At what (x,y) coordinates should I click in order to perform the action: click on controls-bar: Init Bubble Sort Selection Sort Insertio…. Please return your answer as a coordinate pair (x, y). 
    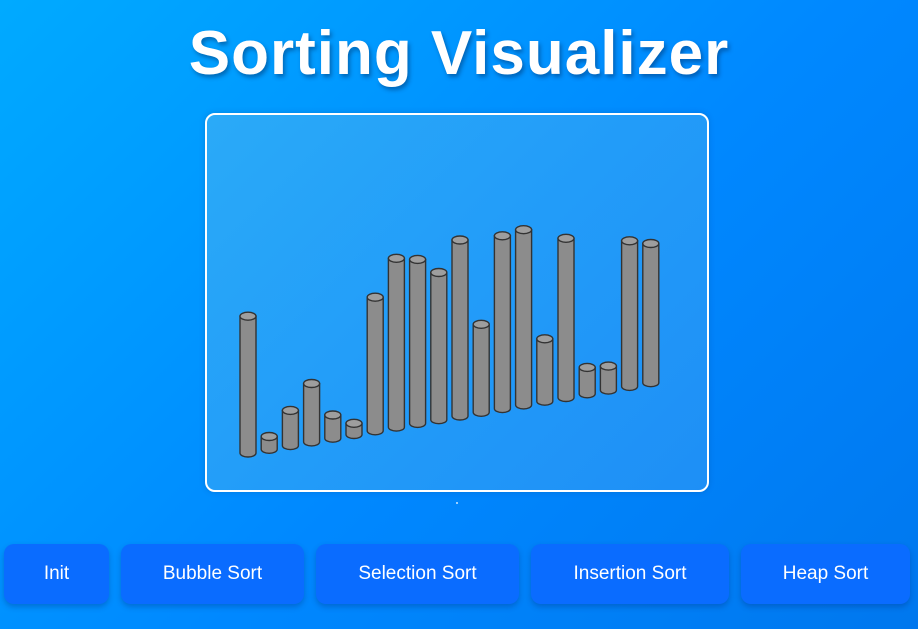
    Looking at the image, I should click on (459, 574).